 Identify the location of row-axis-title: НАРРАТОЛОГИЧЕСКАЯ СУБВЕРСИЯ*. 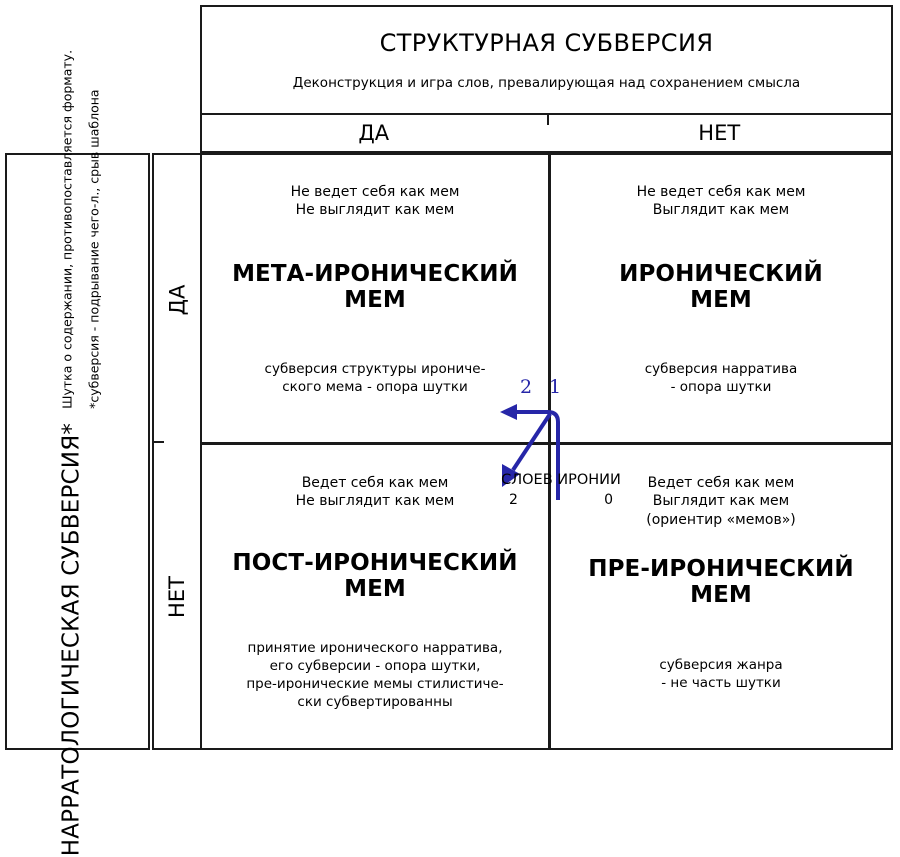
(71, 640).